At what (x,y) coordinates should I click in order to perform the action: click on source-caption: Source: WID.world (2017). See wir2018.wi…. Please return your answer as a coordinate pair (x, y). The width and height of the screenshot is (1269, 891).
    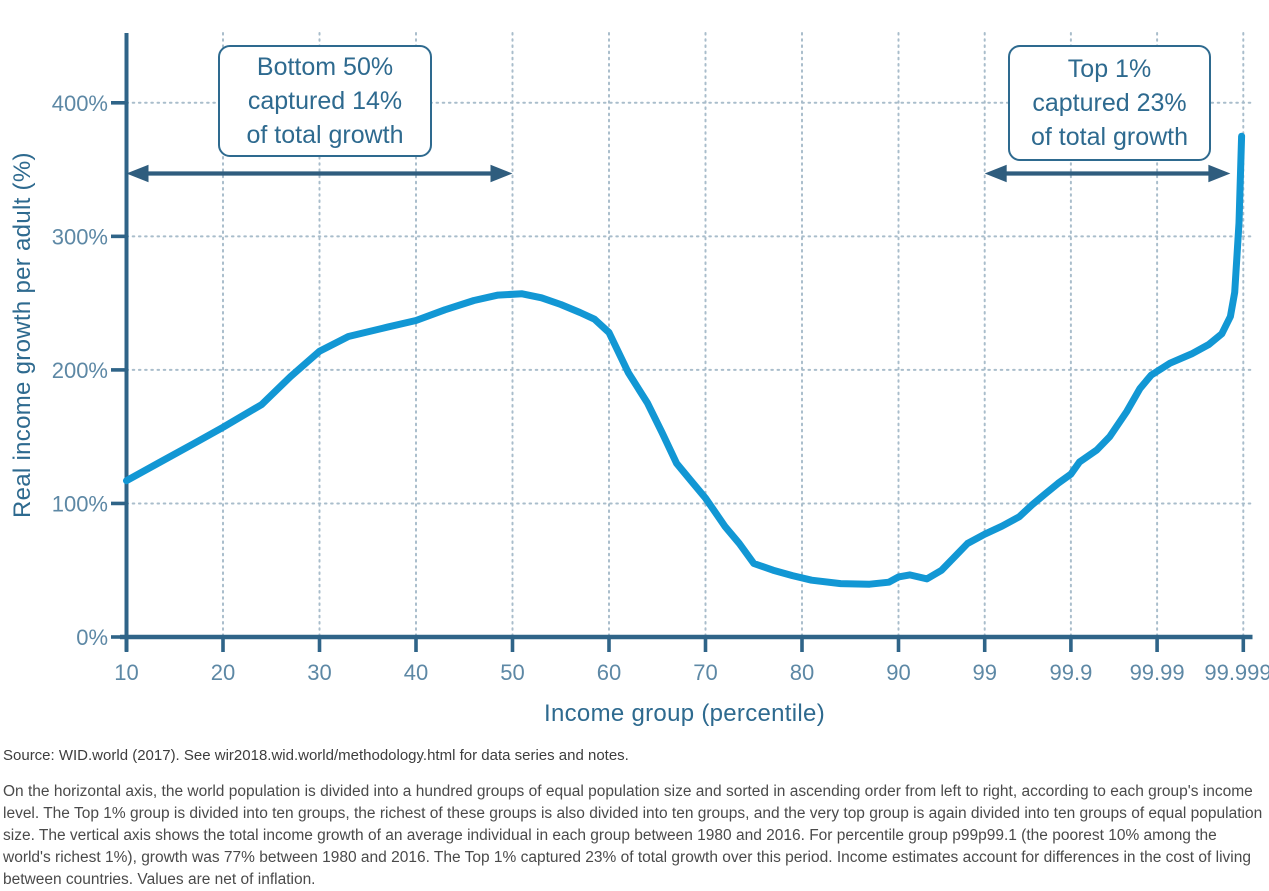
    Looking at the image, I should click on (316, 755).